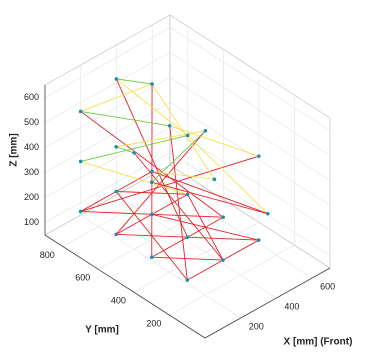 This screenshot has width=377, height=352. What do you see at coordinates (31, 172) in the screenshot?
I see `z-tick-label: 300` at bounding box center [31, 172].